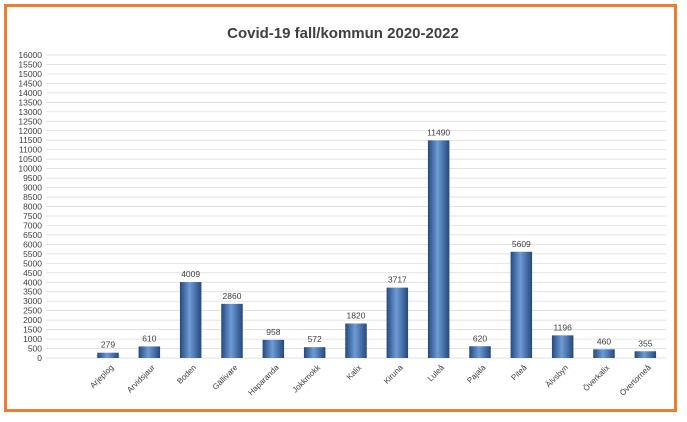  What do you see at coordinates (30, 83) in the screenshot?
I see `y-tick-label: 14500` at bounding box center [30, 83].